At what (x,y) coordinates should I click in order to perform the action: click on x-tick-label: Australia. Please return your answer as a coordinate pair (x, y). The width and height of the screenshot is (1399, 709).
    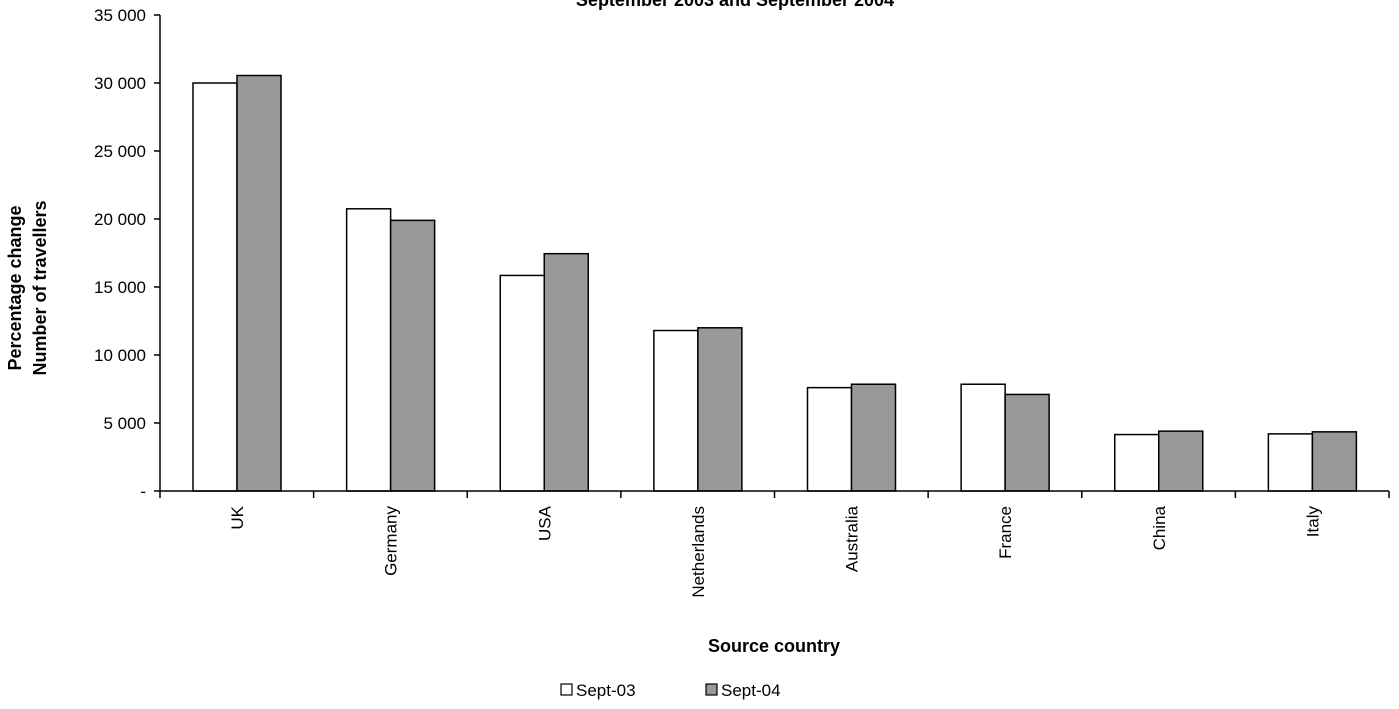
    Looking at the image, I should click on (852, 538).